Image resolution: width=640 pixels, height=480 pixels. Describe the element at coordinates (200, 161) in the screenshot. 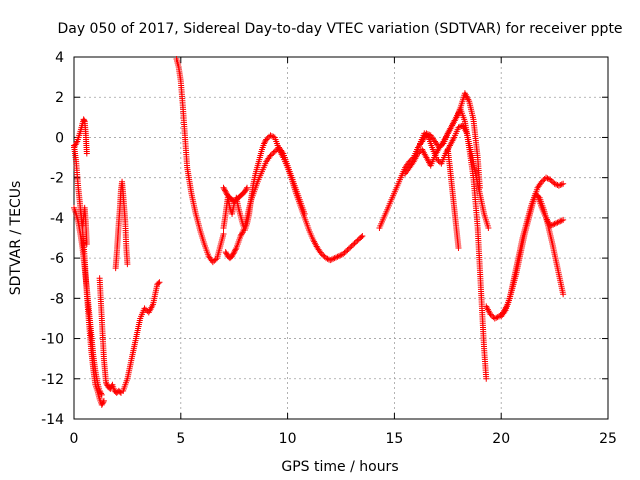

I see `series-track-h` at that location.